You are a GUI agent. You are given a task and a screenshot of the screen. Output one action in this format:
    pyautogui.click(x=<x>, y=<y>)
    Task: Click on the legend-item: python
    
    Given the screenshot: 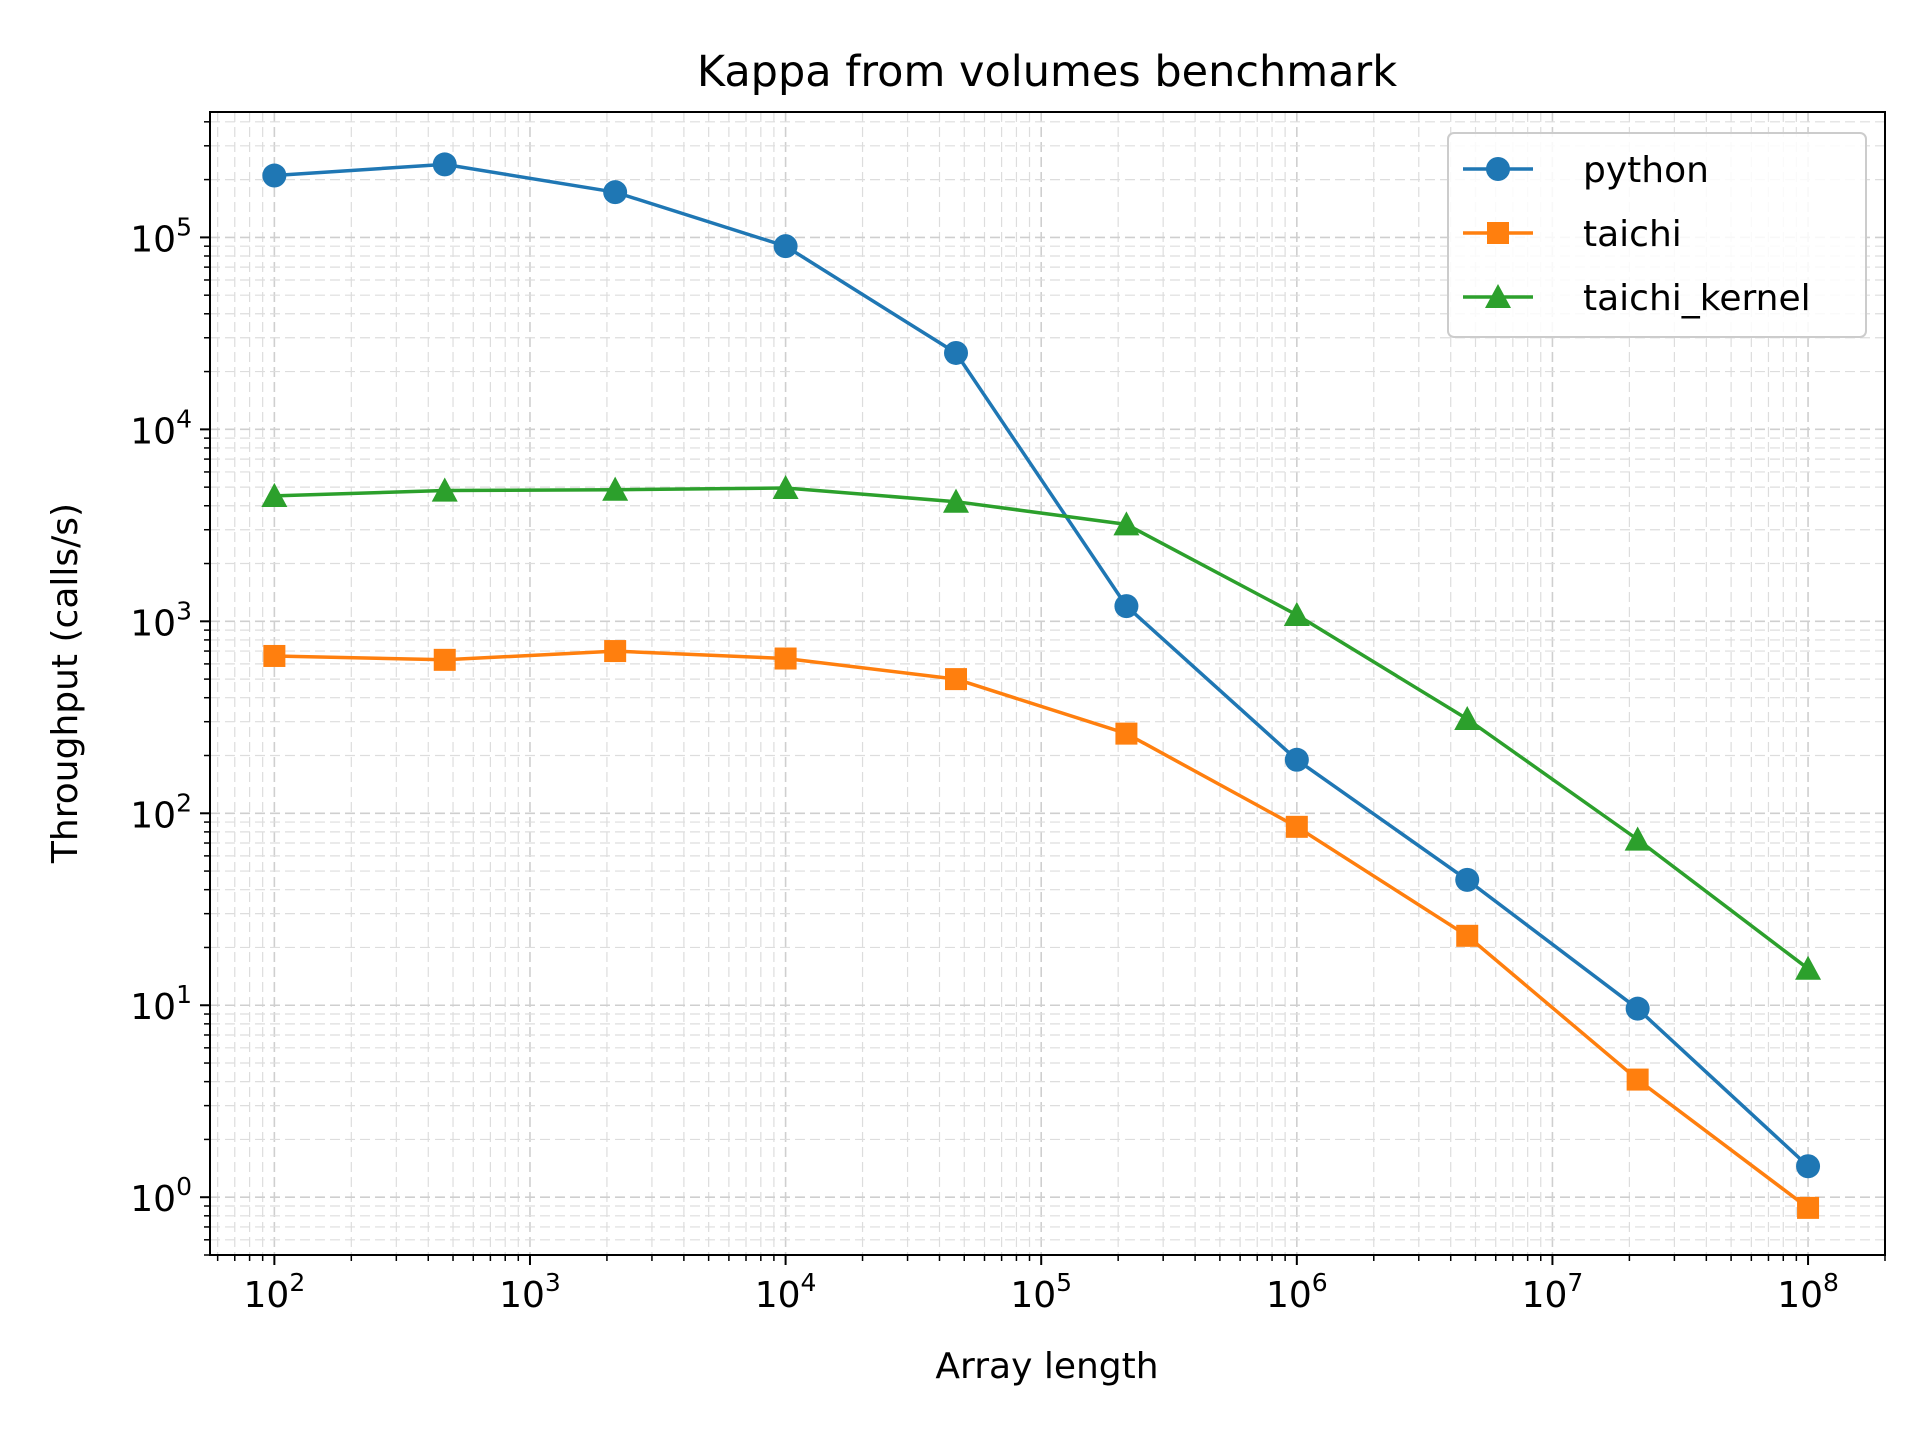 What is the action you would take?
    pyautogui.click(x=1586, y=170)
    